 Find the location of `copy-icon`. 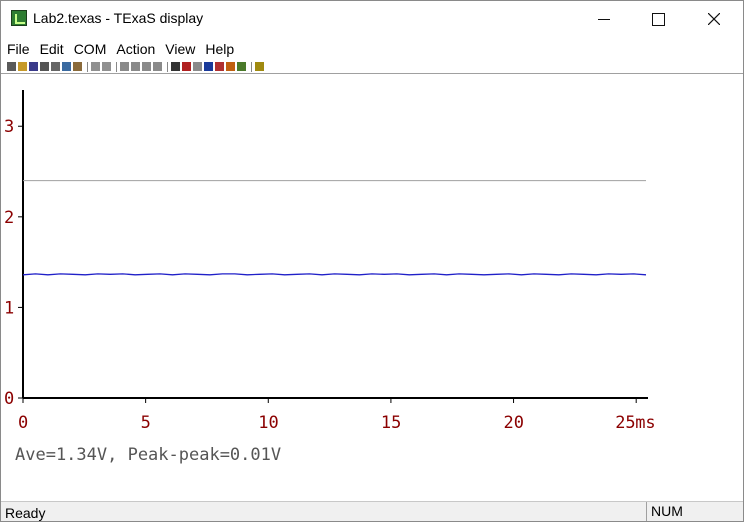

copy-icon is located at coordinates (66, 66).